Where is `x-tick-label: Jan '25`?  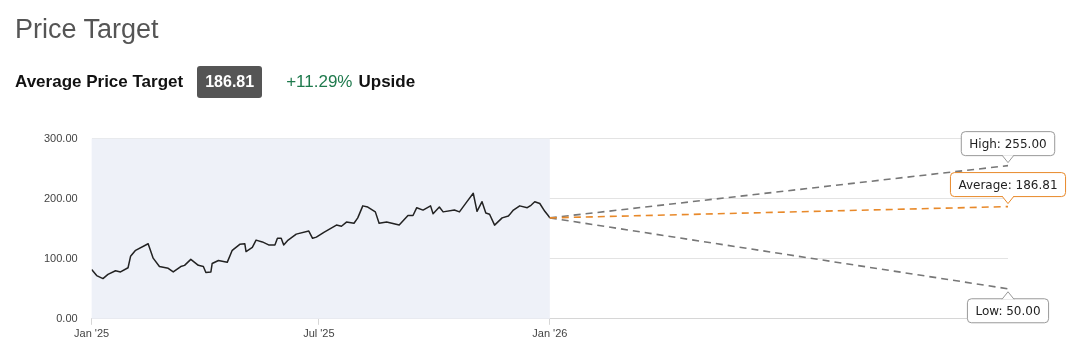 x-tick-label: Jan '25 is located at coordinates (92, 333).